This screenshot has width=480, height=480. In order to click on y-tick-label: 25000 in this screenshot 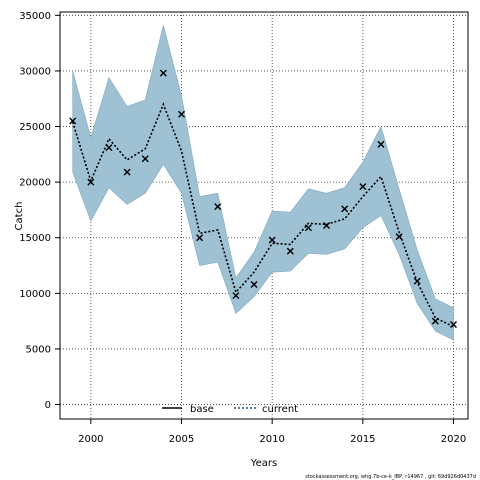, I will do `click(35, 127)`.